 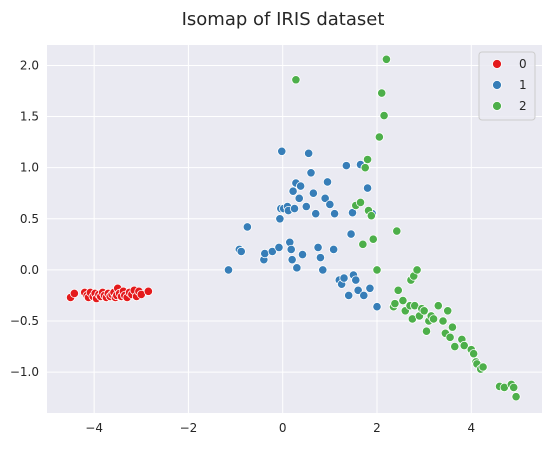 I want to click on x-axis-ticks: −4 −2 0 2 4, so click(x=280, y=428).